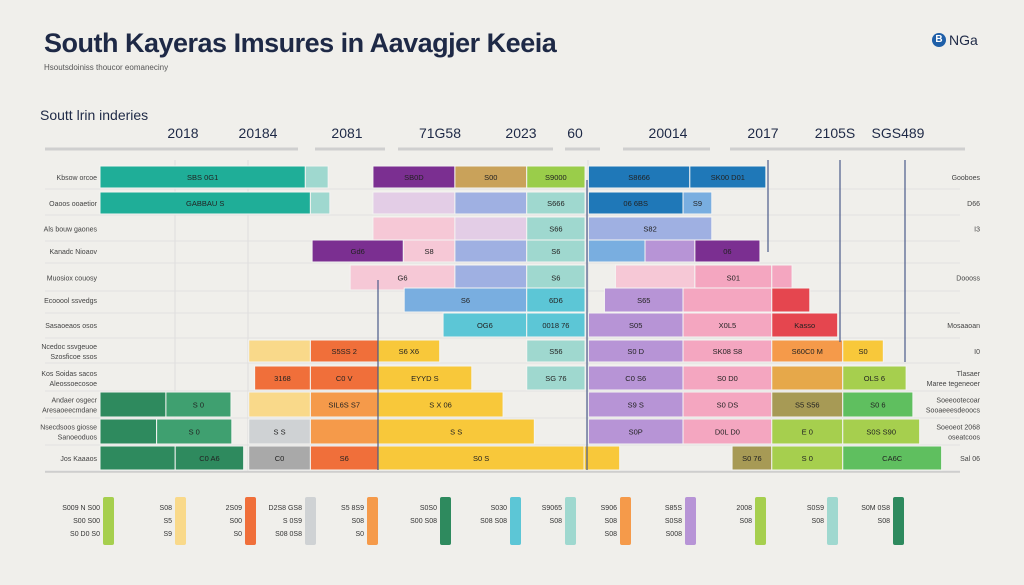  What do you see at coordinates (977, 352) in the screenshot?
I see `right-row-label: I0` at bounding box center [977, 352].